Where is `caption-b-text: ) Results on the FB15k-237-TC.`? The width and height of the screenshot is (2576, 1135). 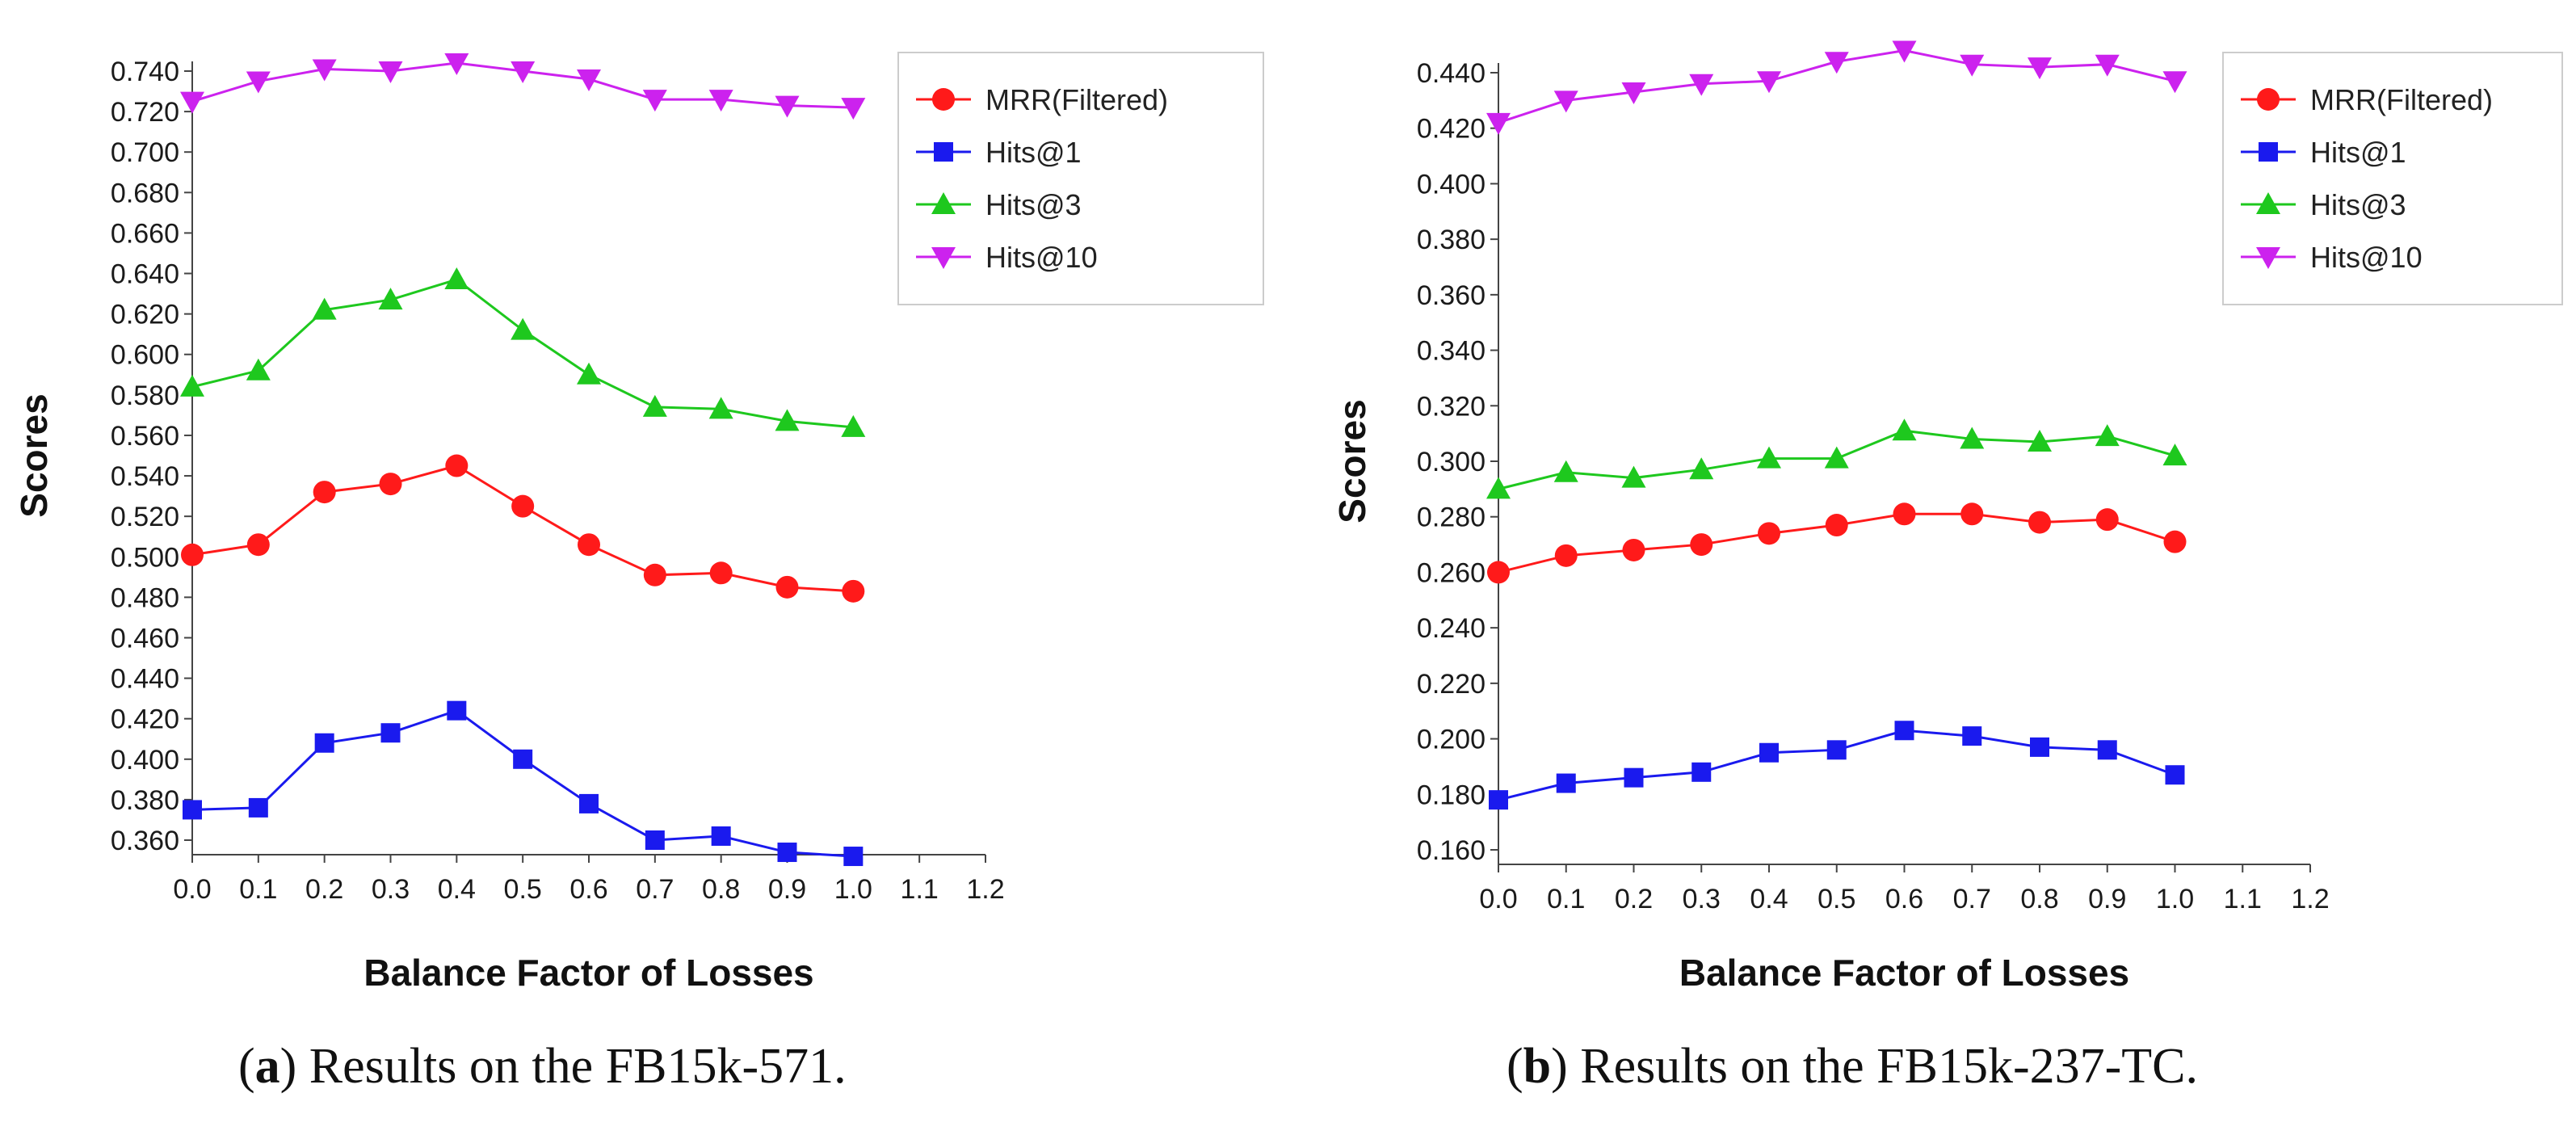 caption-b-text: ) Results on the FB15k-237-TC. is located at coordinates (1874, 1066).